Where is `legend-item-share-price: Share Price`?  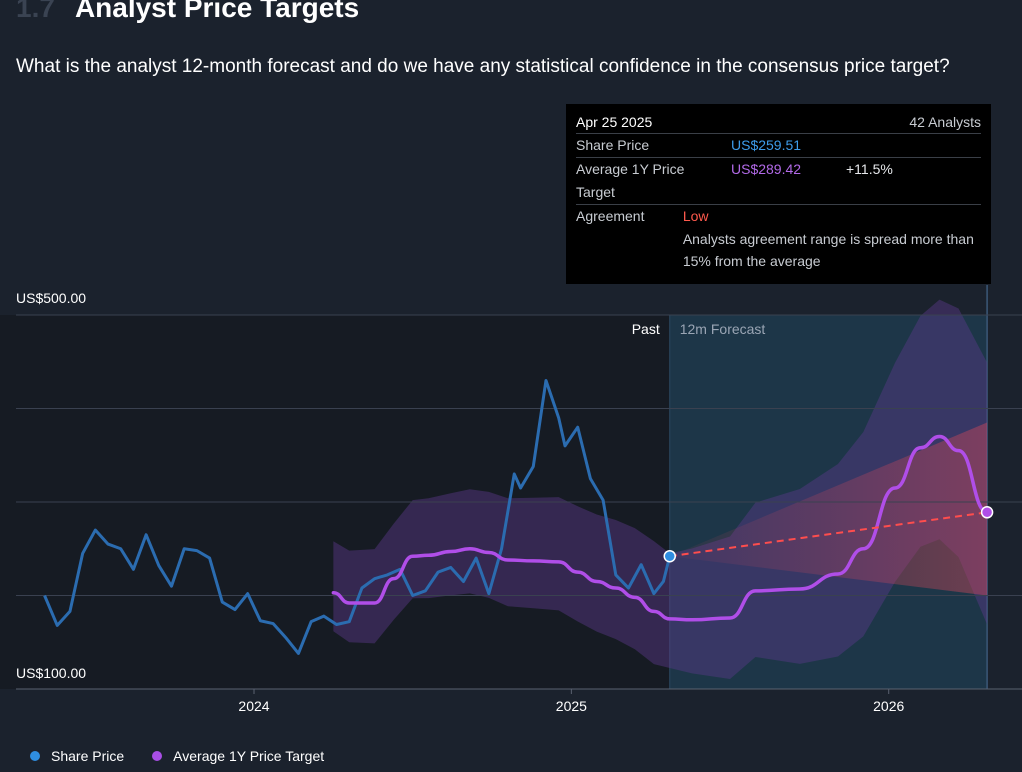
legend-item-share-price: Share Price is located at coordinates (77, 756).